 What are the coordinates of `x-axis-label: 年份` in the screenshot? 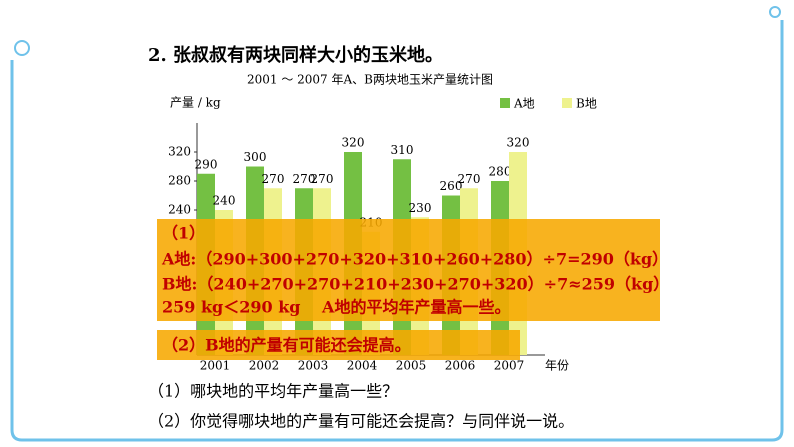 It's located at (557, 366).